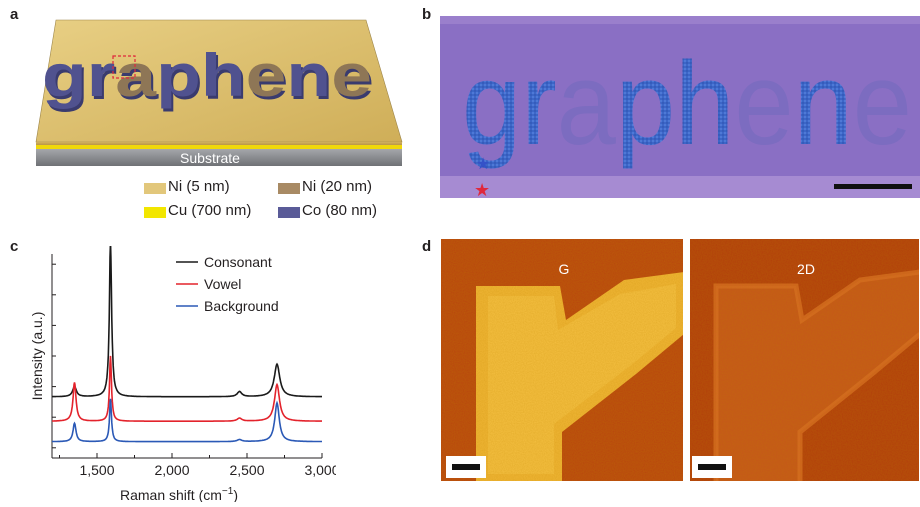  What do you see at coordinates (873, 186) in the screenshot?
I see `scale-bar` at bounding box center [873, 186].